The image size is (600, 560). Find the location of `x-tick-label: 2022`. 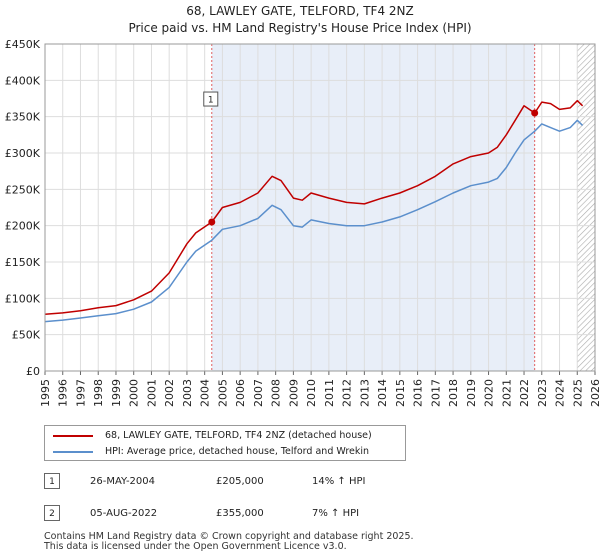

x-tick-label: 2022 is located at coordinates (524, 393).